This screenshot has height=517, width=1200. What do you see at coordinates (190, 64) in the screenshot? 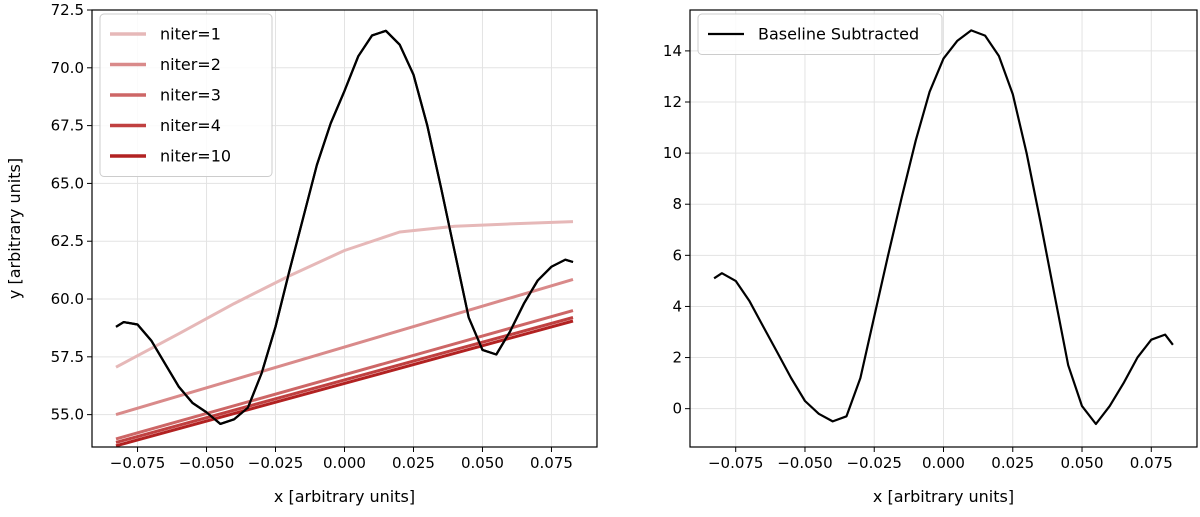
I see `legend-label: niter=2` at bounding box center [190, 64].